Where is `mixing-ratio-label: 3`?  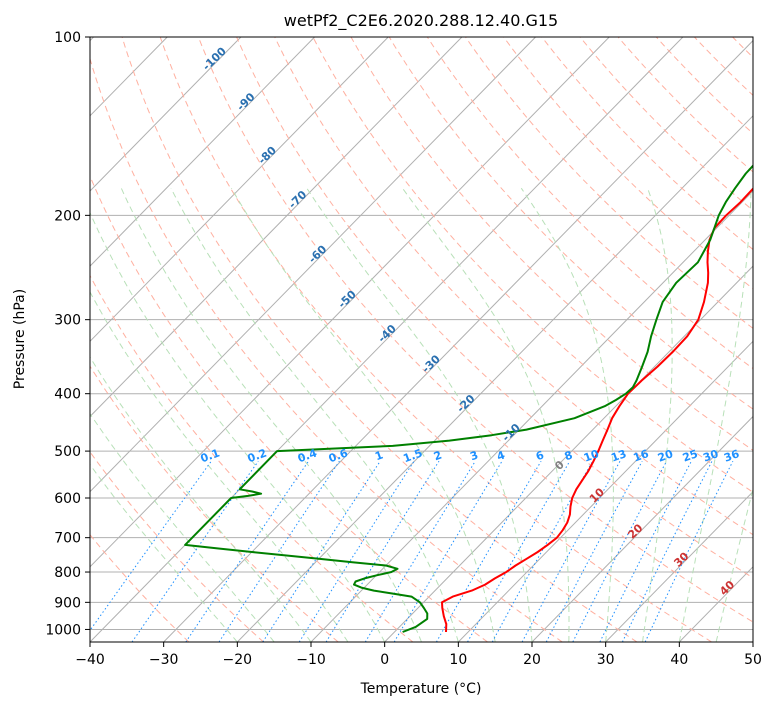
mixing-ratio-label: 3 is located at coordinates (474, 455).